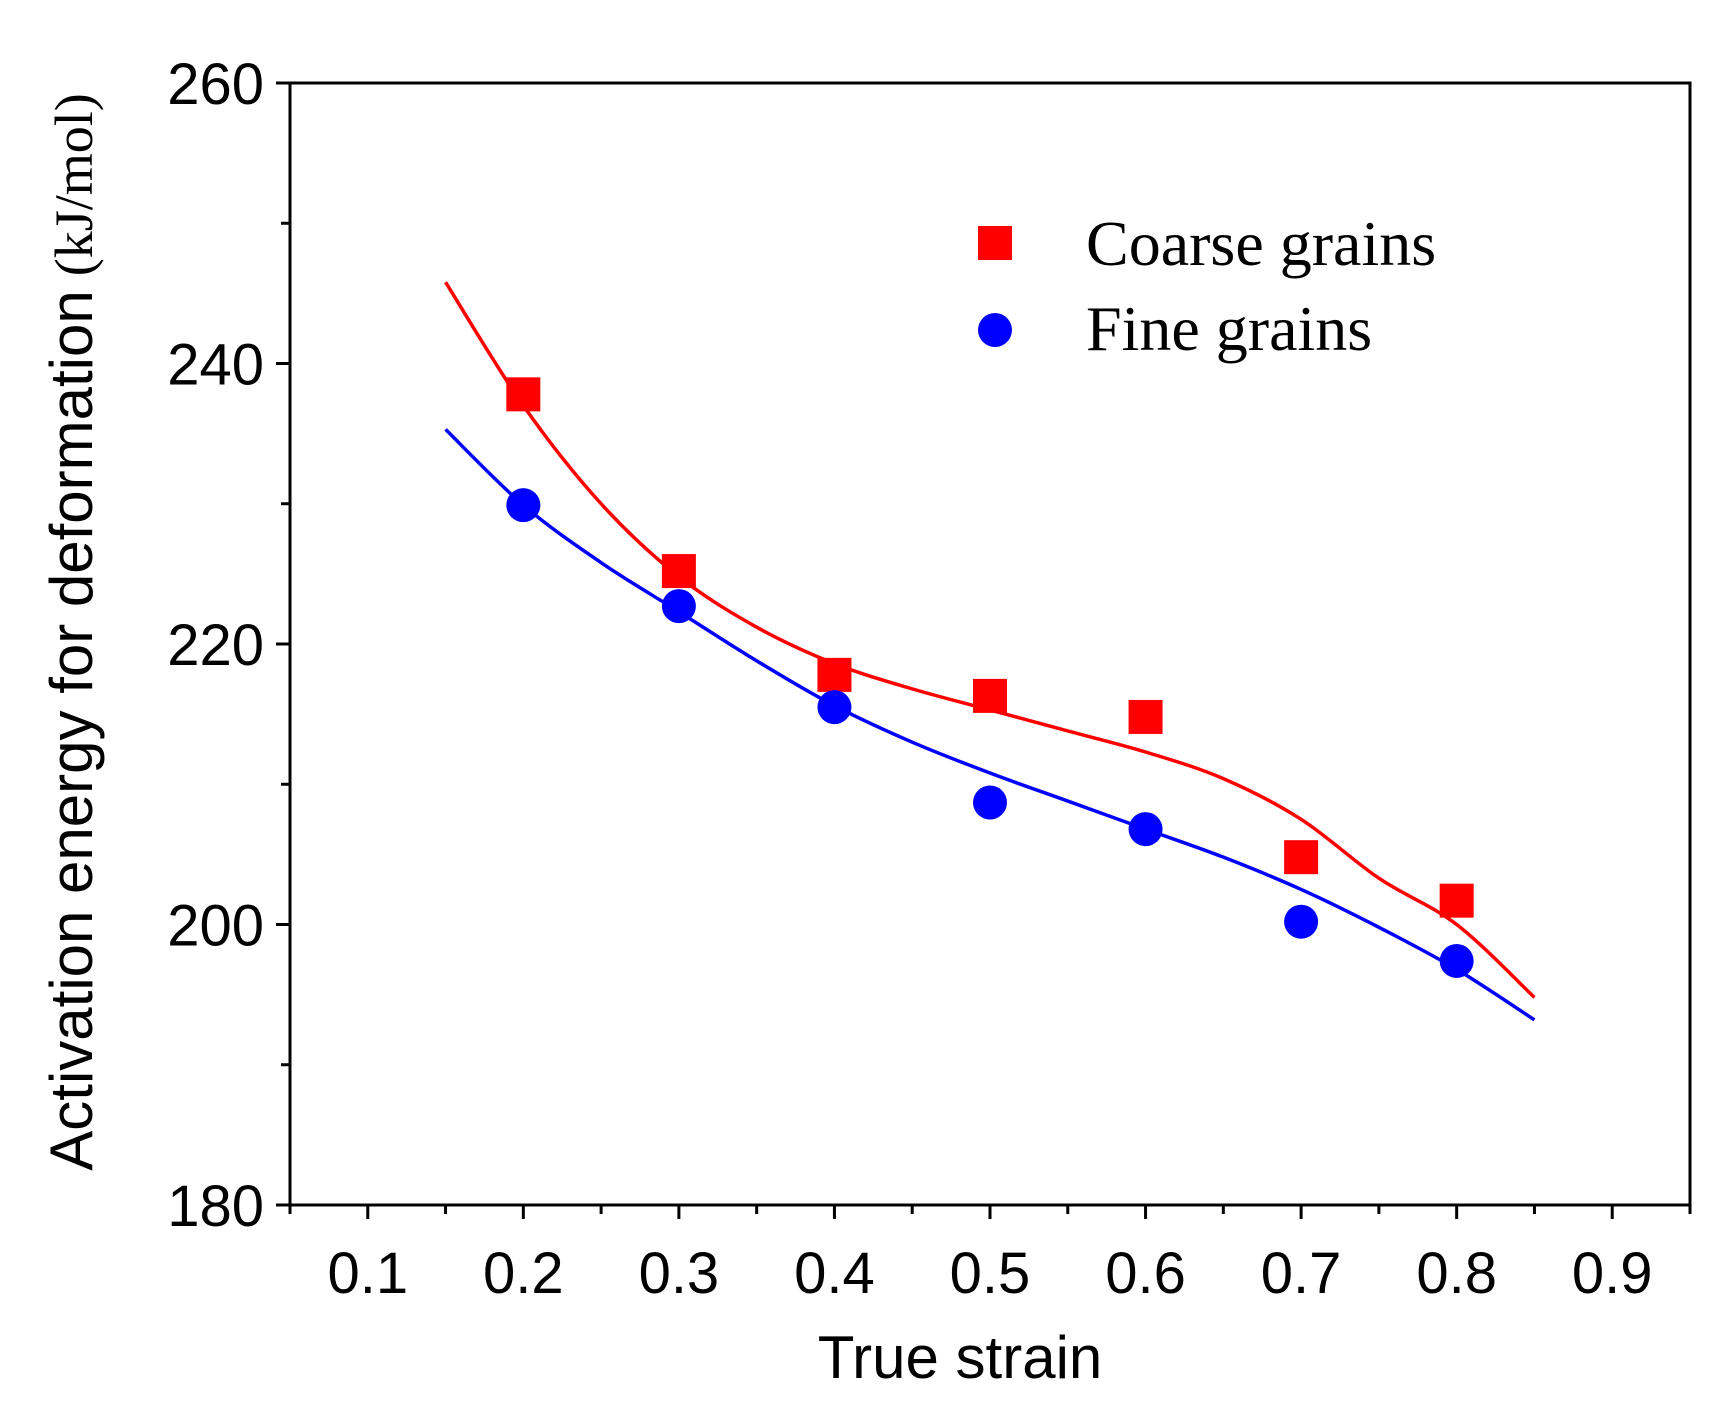 The width and height of the screenshot is (1724, 1424). What do you see at coordinates (367, 1273) in the screenshot?
I see `x-tick-label: 0.1` at bounding box center [367, 1273].